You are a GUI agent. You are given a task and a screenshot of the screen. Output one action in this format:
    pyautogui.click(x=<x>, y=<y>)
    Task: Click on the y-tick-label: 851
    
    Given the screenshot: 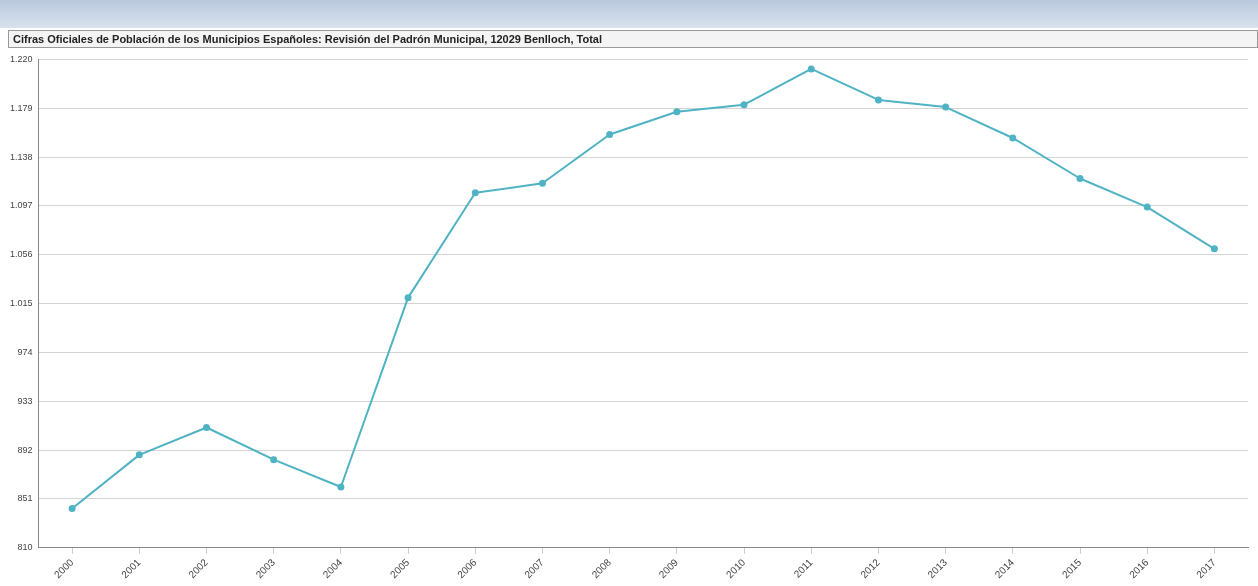 What is the action you would take?
    pyautogui.click(x=25, y=498)
    